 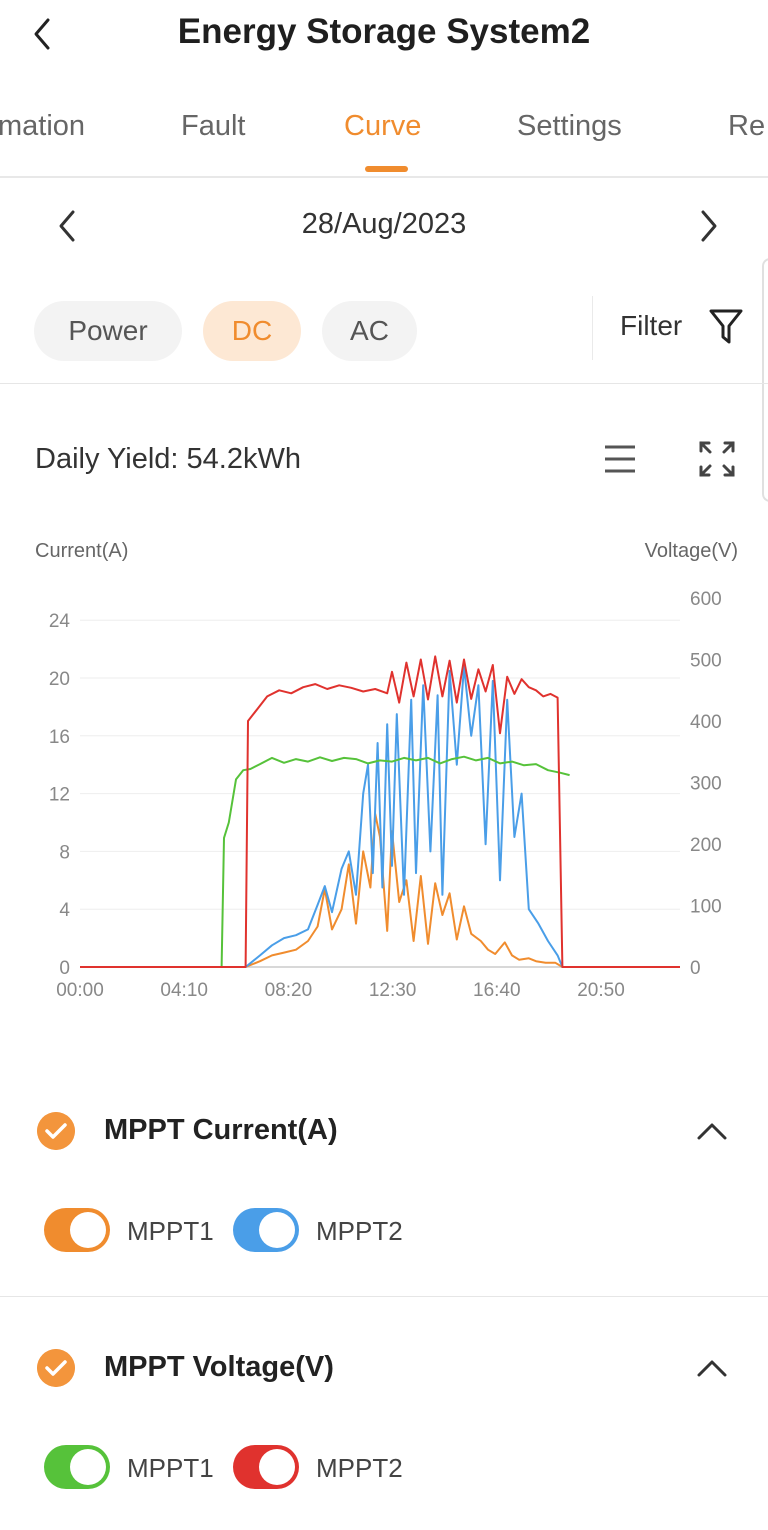 I want to click on toggle-mppt2-current, so click(x=266, y=1230).